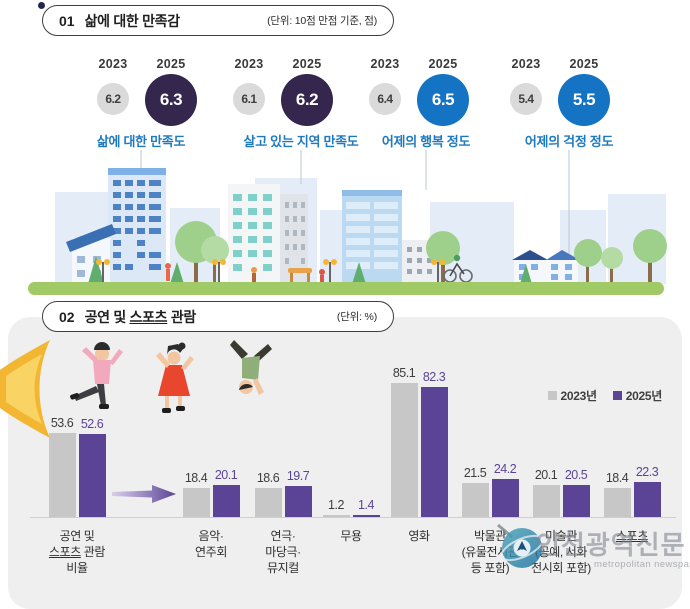 This screenshot has width=690, height=609. Describe the element at coordinates (552, 395) in the screenshot. I see `legend-swatch-2023` at that location.